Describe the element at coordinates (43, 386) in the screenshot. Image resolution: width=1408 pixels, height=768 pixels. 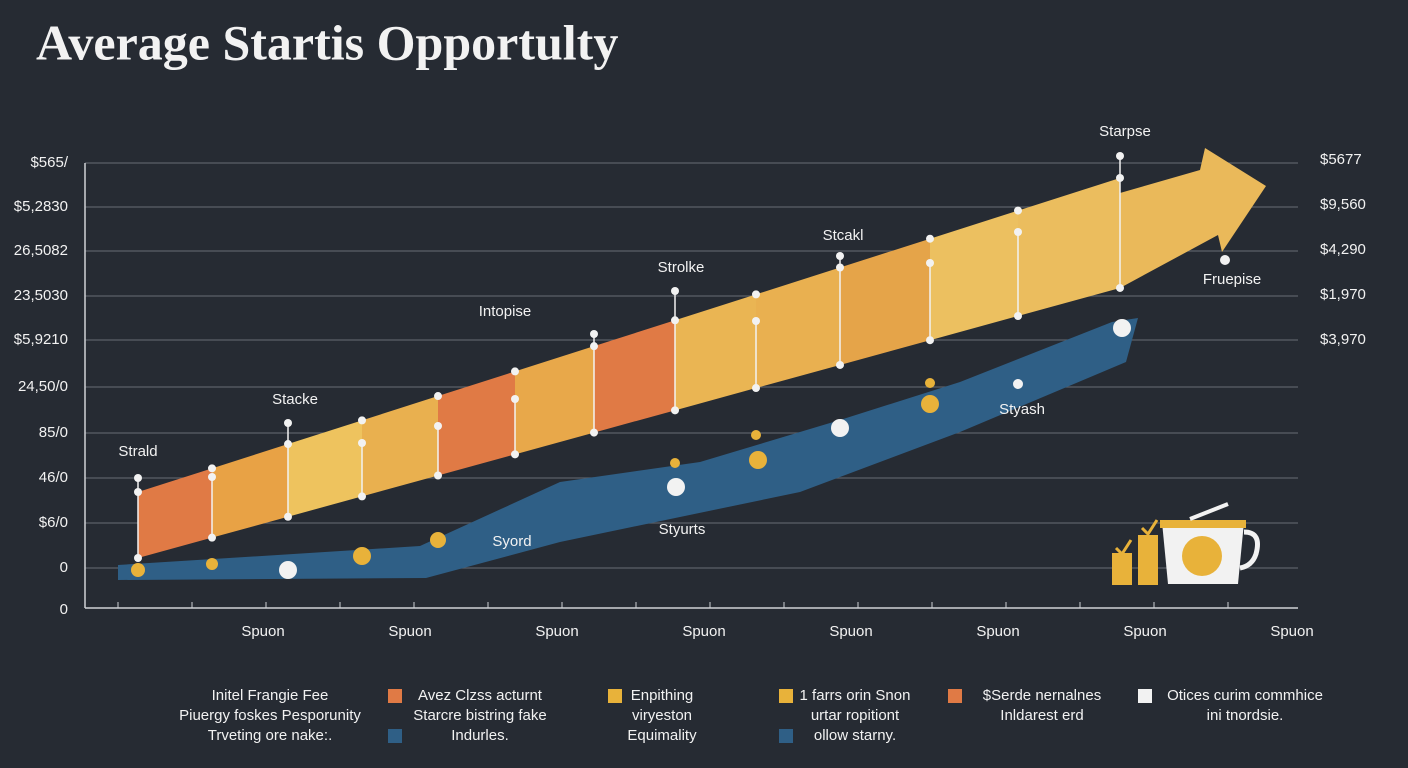
I see `y-tick-label: 24,50/0` at that location.